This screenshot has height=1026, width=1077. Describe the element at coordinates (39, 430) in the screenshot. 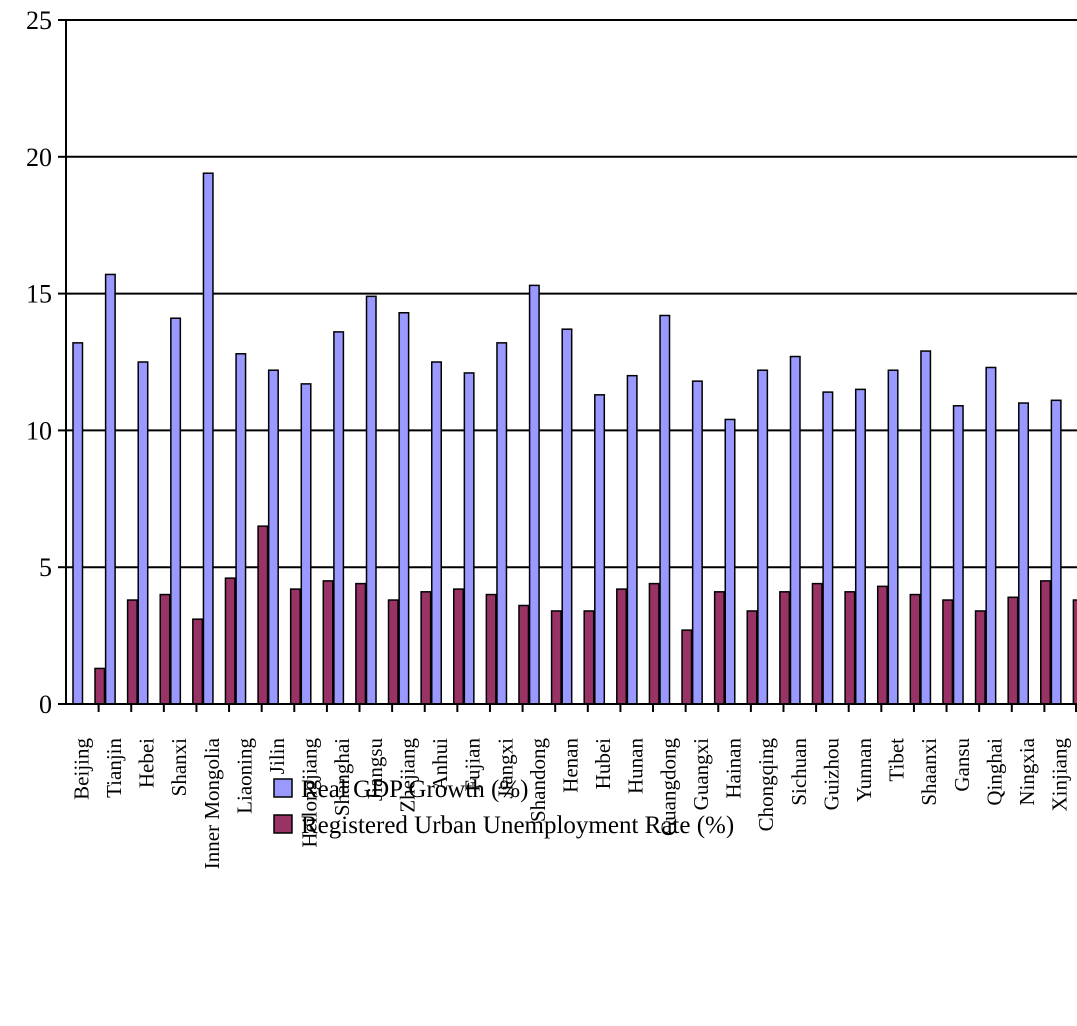

I see `y-tick-label: 10` at that location.